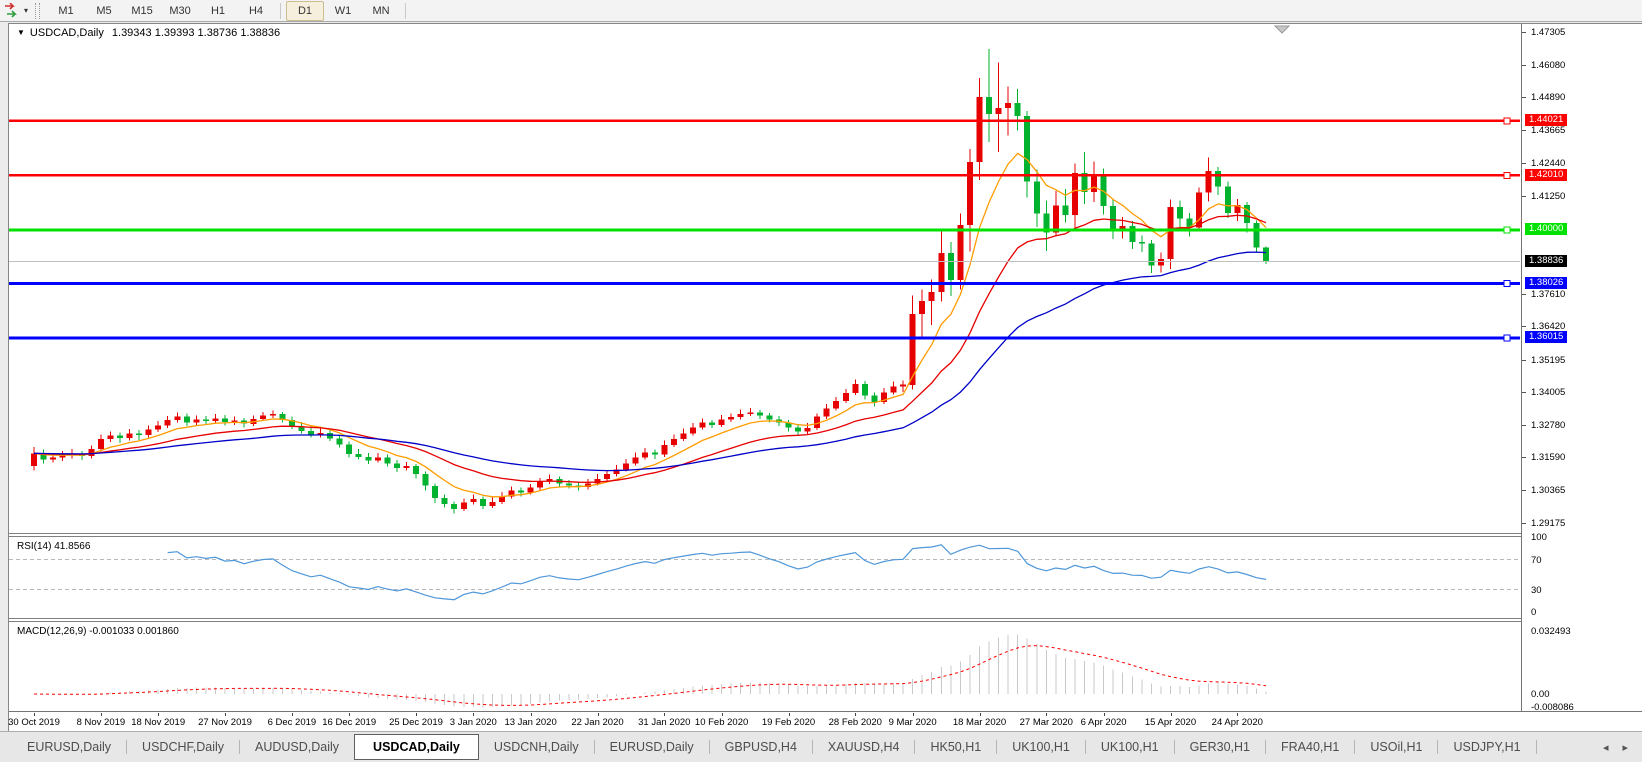  I want to click on chart-title-caret: ▼, so click(21, 32).